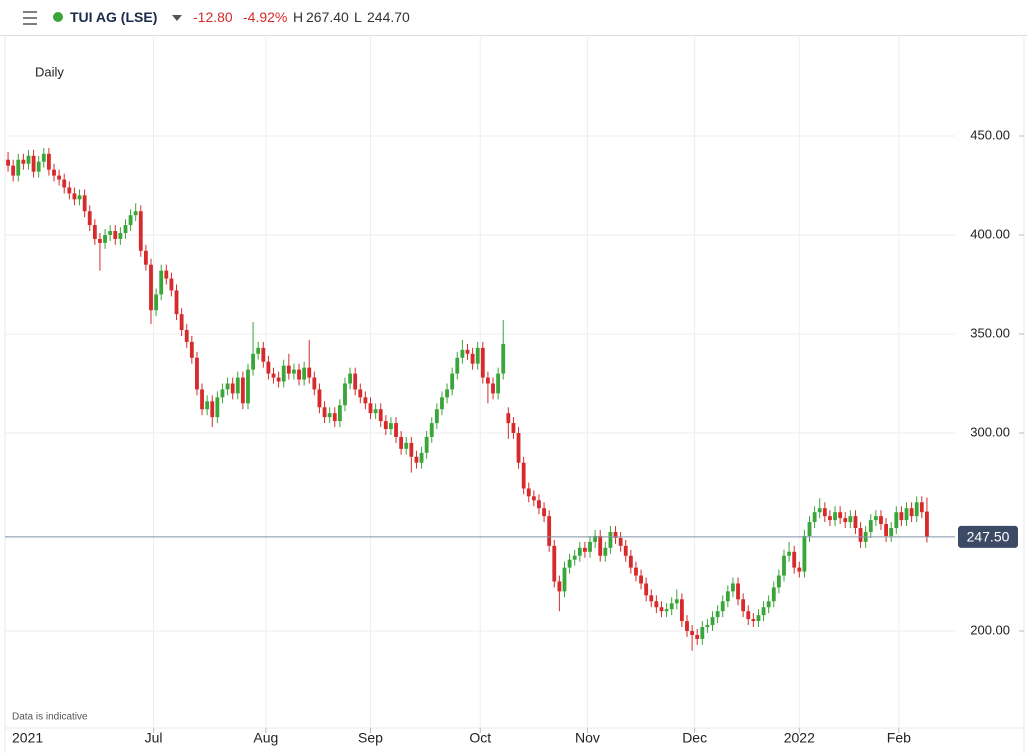  What do you see at coordinates (899, 738) in the screenshot?
I see `x-tick-label: Feb` at bounding box center [899, 738].